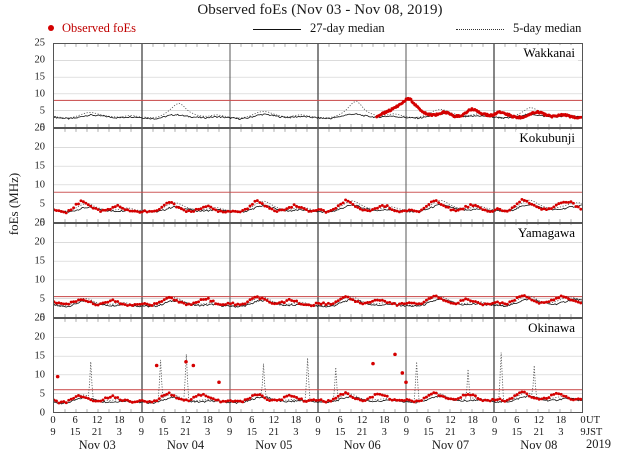  Describe the element at coordinates (598, 444) in the screenshot. I see `year-label: 2019` at that location.